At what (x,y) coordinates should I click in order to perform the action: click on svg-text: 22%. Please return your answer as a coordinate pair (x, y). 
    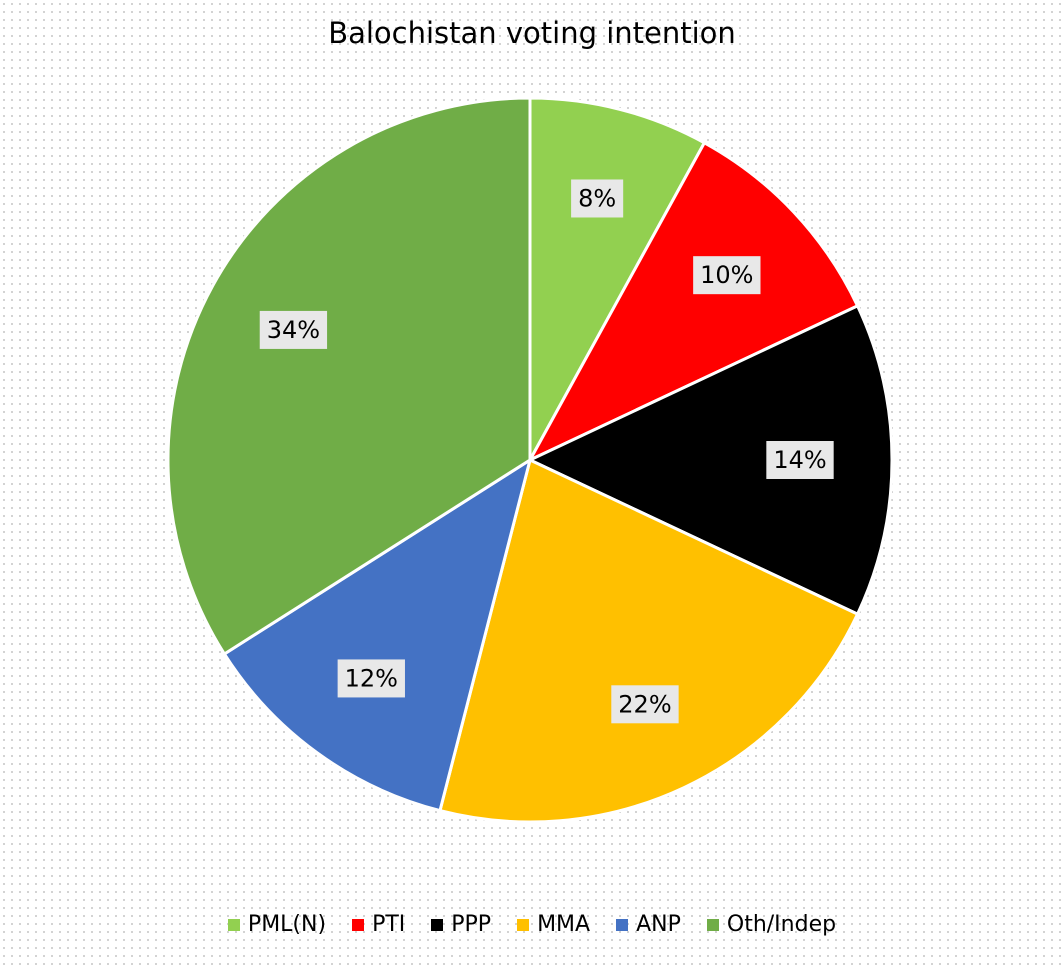
    Looking at the image, I should click on (644, 704).